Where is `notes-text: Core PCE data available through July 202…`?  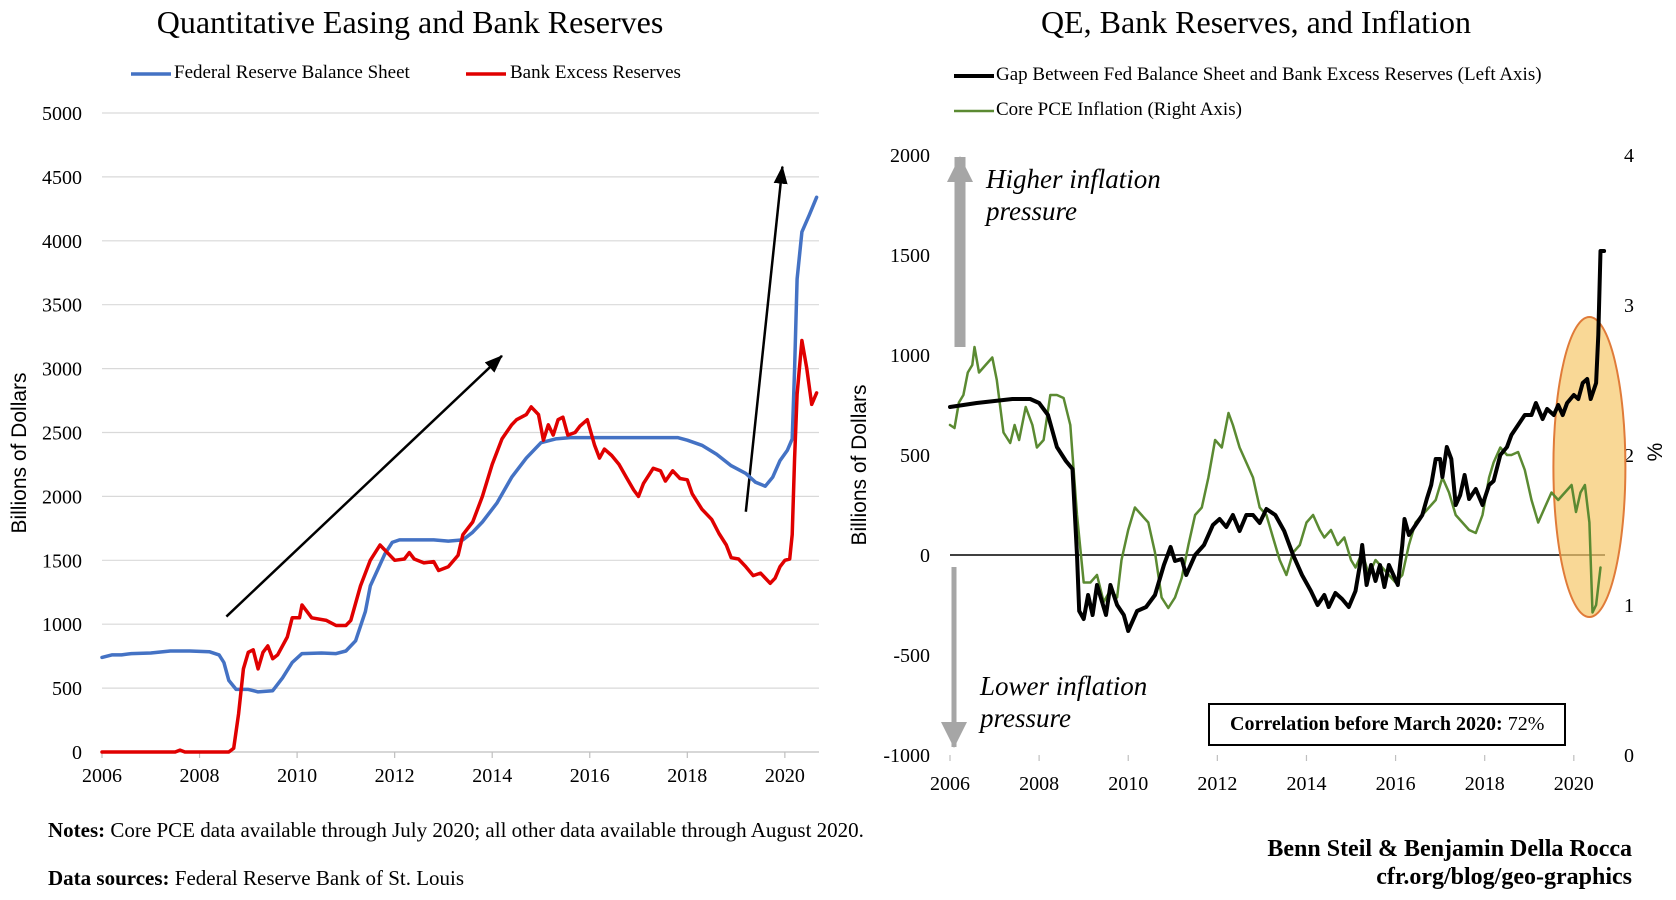 notes-text: Core PCE data available through July 202… is located at coordinates (487, 830).